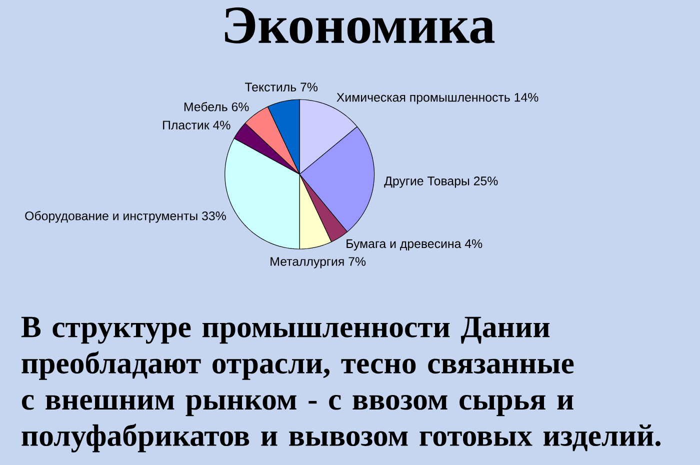 Image resolution: width=700 pixels, height=465 pixels. What do you see at coordinates (486, 181) in the screenshot?
I see `data-label: 25%` at bounding box center [486, 181].